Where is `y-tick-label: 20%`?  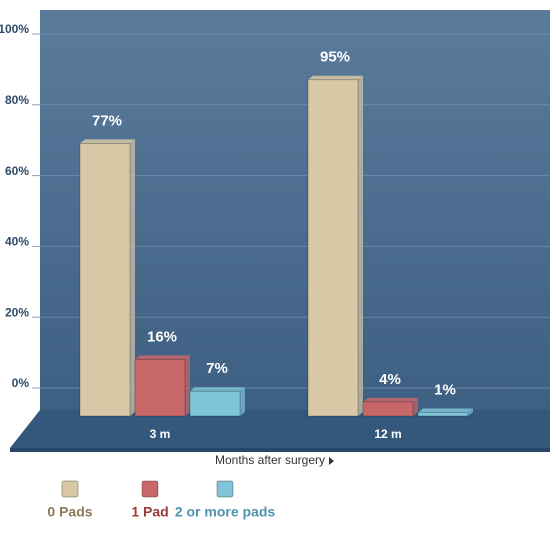 y-tick-label: 20% is located at coordinates (17, 312).